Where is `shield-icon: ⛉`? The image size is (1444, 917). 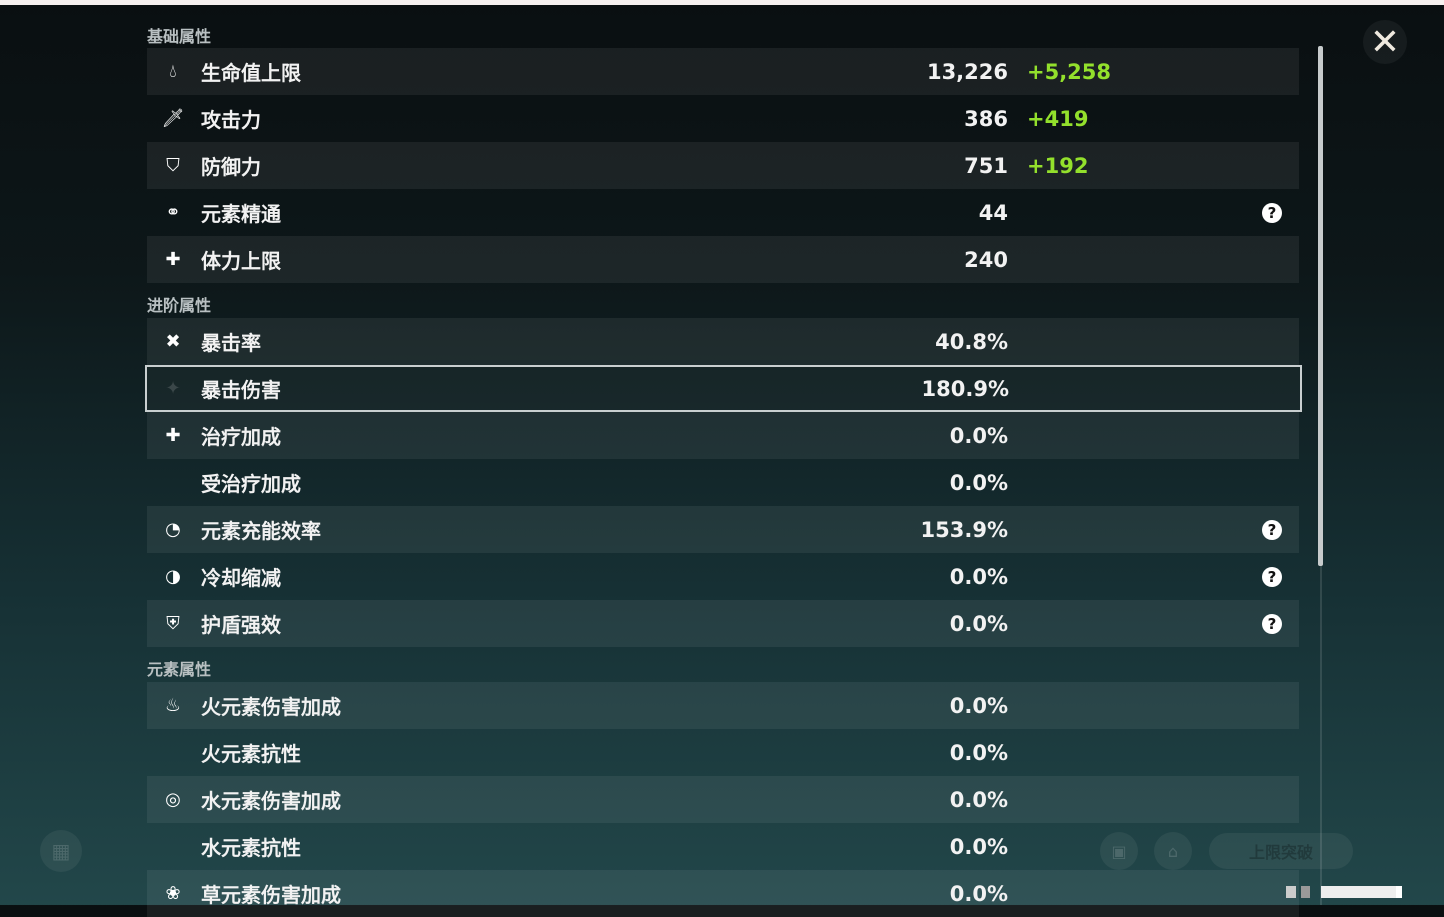
shield-icon: ⛉ is located at coordinates (173, 165).